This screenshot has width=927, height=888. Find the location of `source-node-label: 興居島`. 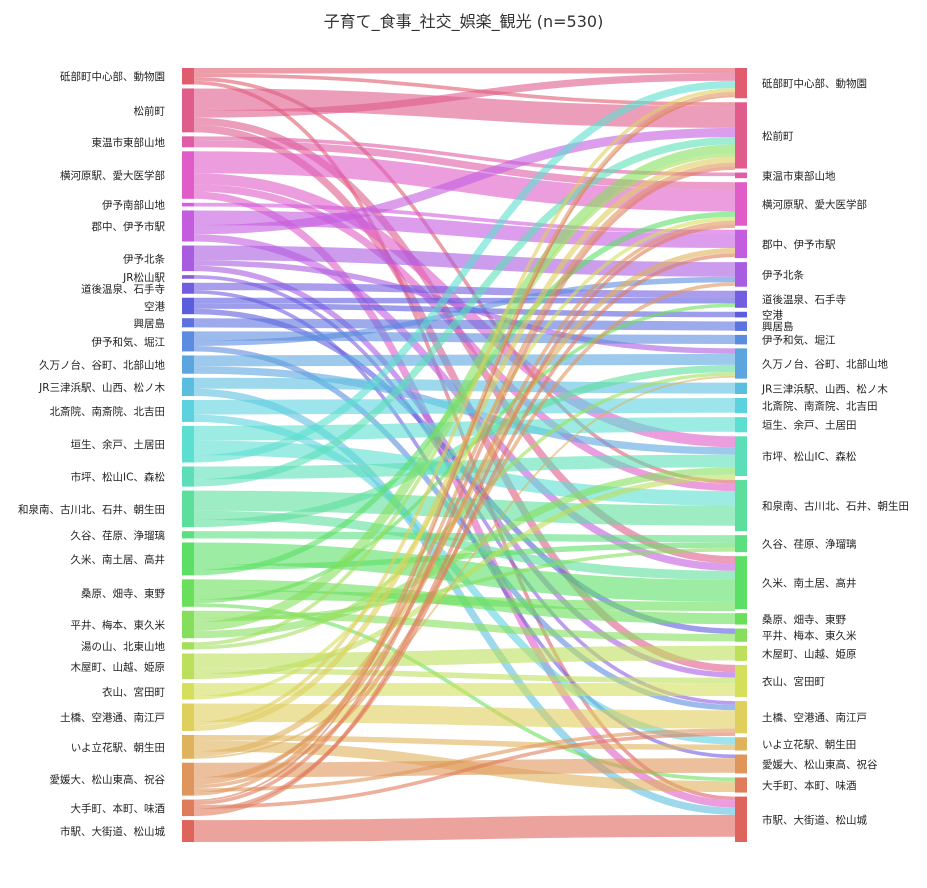

source-node-label: 興居島 is located at coordinates (150, 323).